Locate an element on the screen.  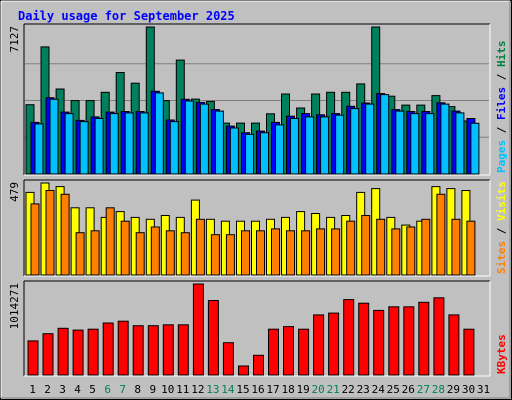
x-tick-label: 11 is located at coordinates (182, 389).